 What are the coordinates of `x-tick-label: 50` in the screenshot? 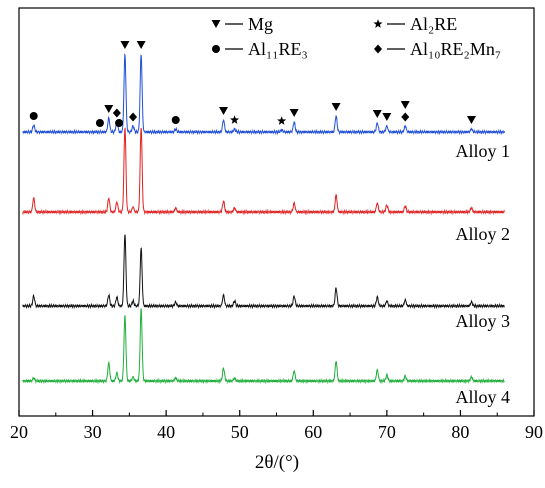 It's located at (240, 432).